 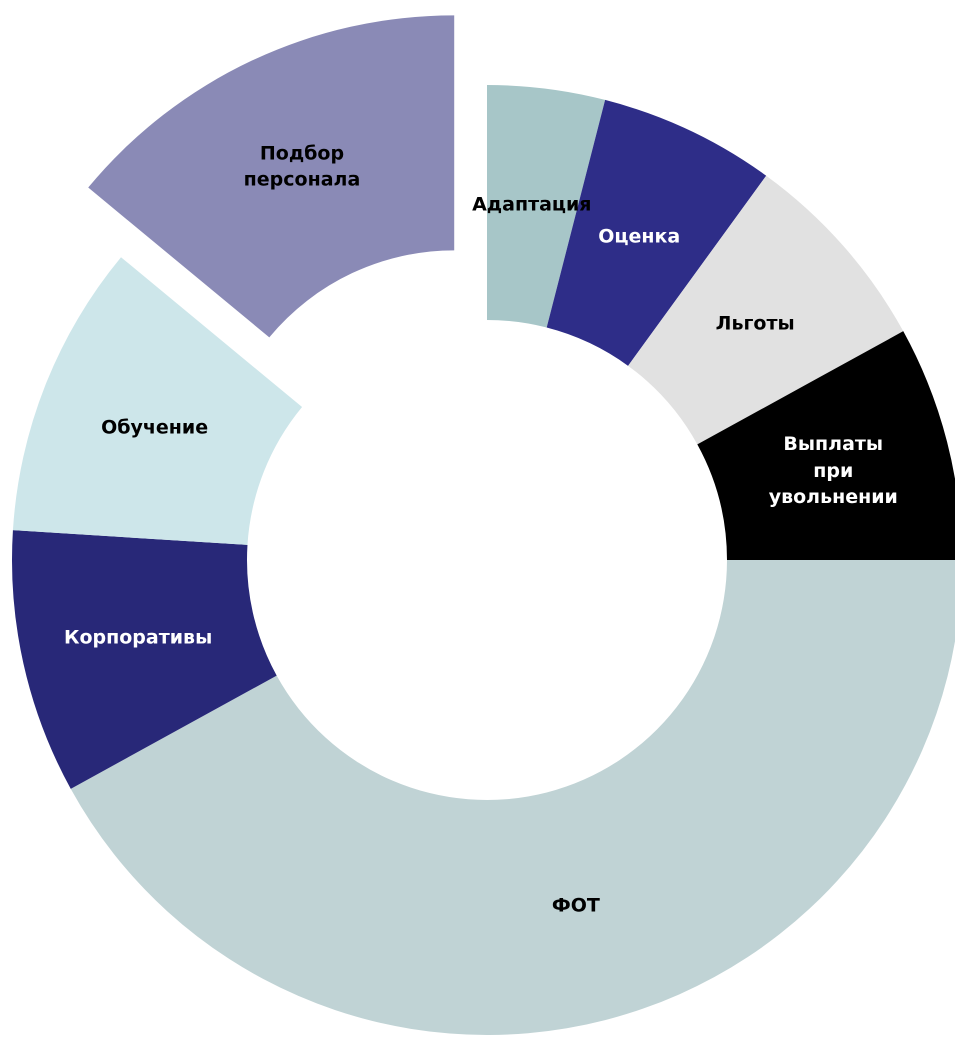 I want to click on slice-label: Адаптация, so click(x=532, y=205).